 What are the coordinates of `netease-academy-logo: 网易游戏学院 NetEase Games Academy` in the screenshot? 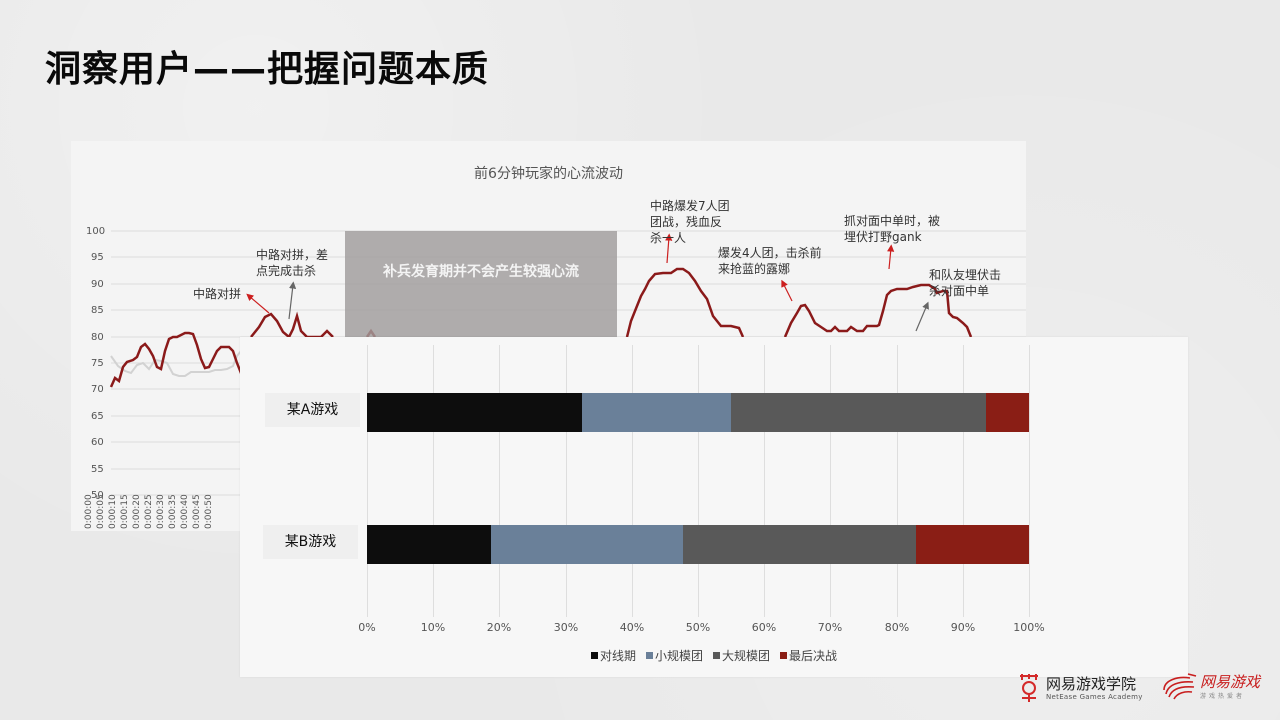 It's located at (1080, 688).